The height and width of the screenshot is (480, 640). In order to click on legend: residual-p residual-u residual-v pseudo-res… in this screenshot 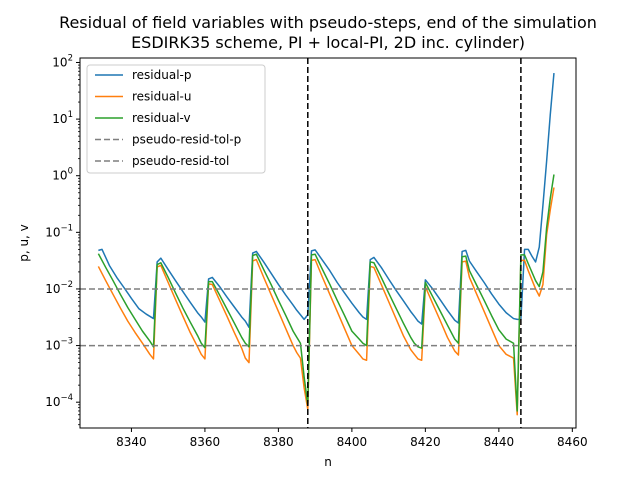, I will do `click(176, 119)`.